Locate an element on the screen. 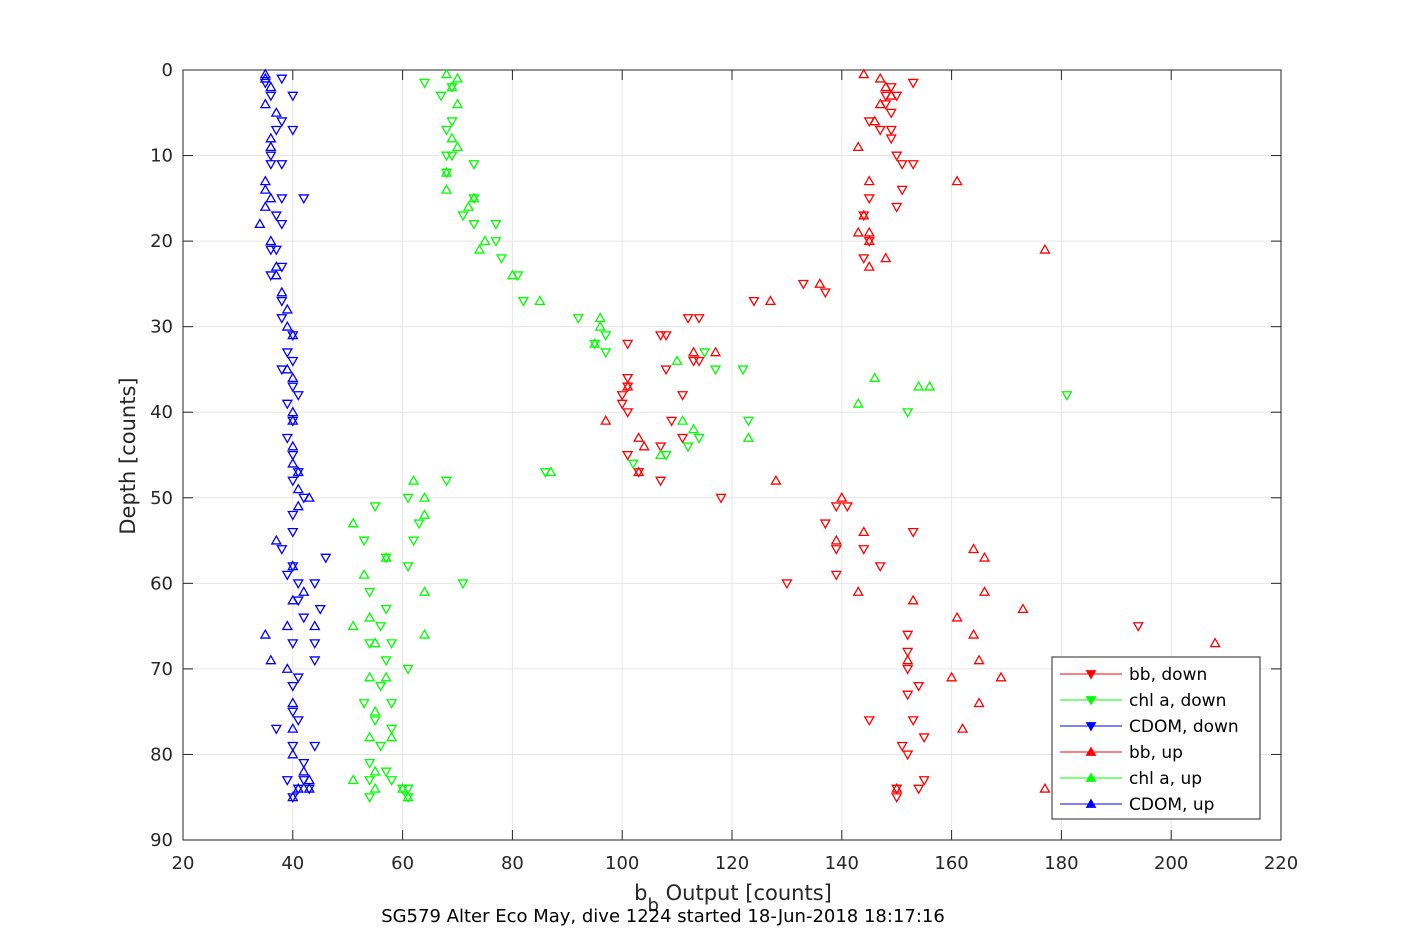 The height and width of the screenshot is (945, 1417). y-tick-label: 90 is located at coordinates (161, 840).